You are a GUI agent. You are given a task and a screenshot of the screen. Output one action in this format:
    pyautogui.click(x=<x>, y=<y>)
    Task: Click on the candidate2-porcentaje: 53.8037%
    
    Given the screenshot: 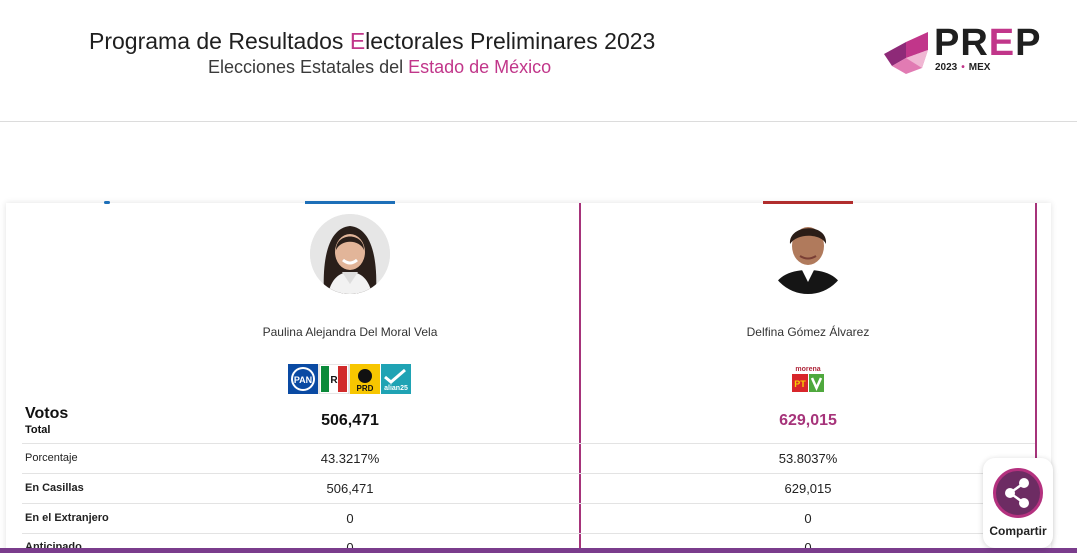 What is the action you would take?
    pyautogui.click(x=808, y=458)
    